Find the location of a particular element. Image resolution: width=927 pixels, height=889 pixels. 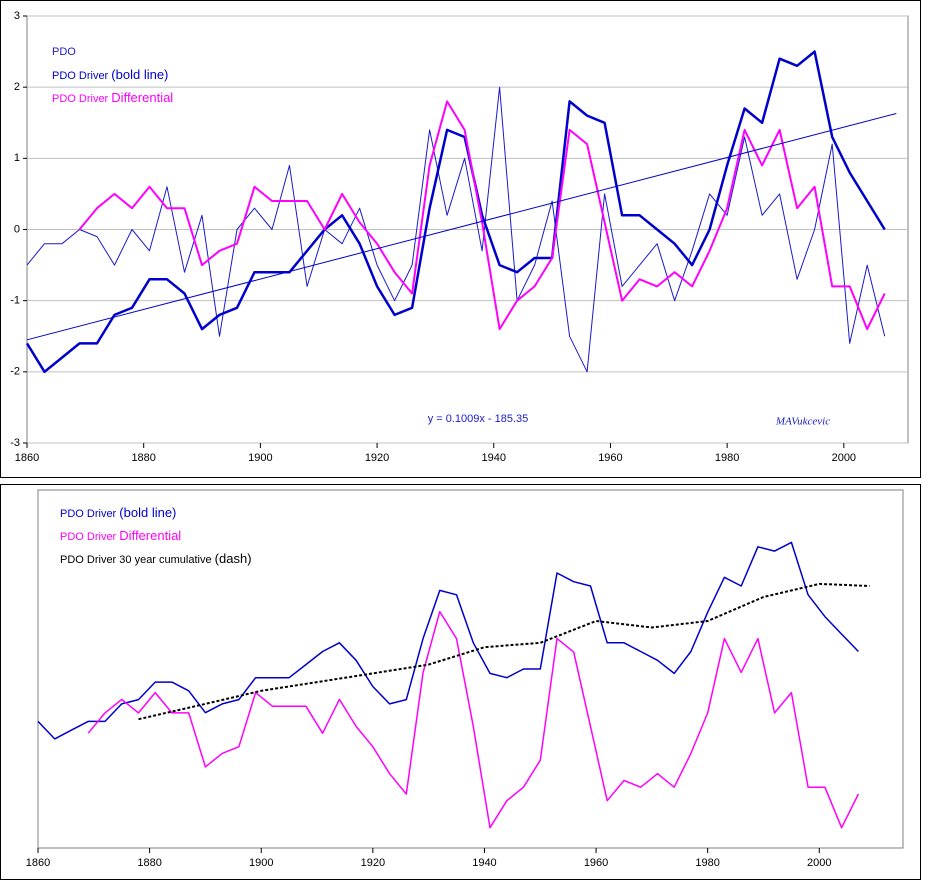

y-tick-label: 3 is located at coordinates (17, 16).